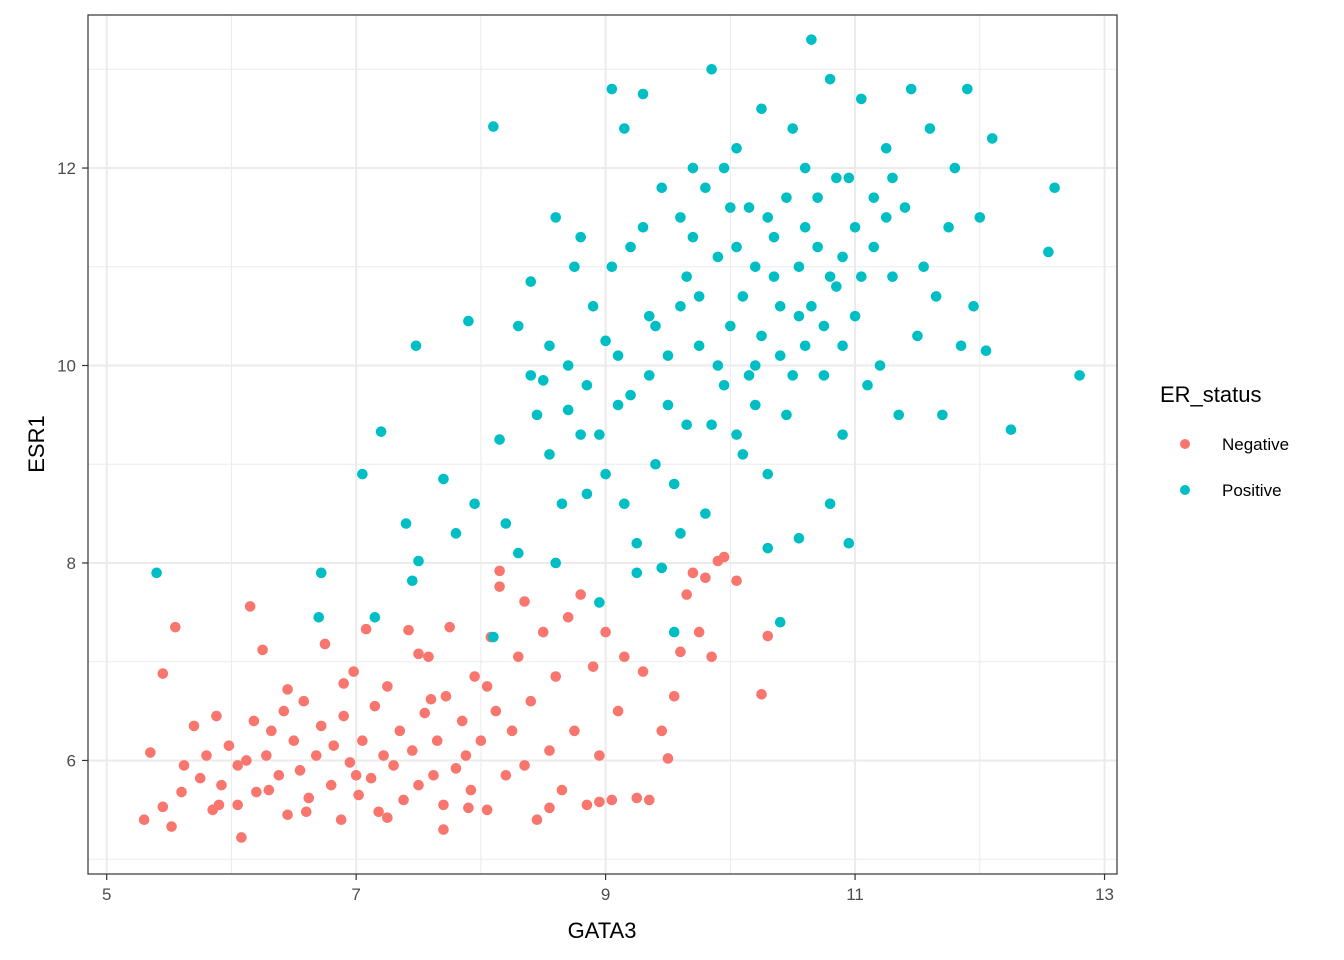 The image size is (1344, 960). What do you see at coordinates (1224, 441) in the screenshot?
I see `legend: ER_status Negative Positive` at bounding box center [1224, 441].